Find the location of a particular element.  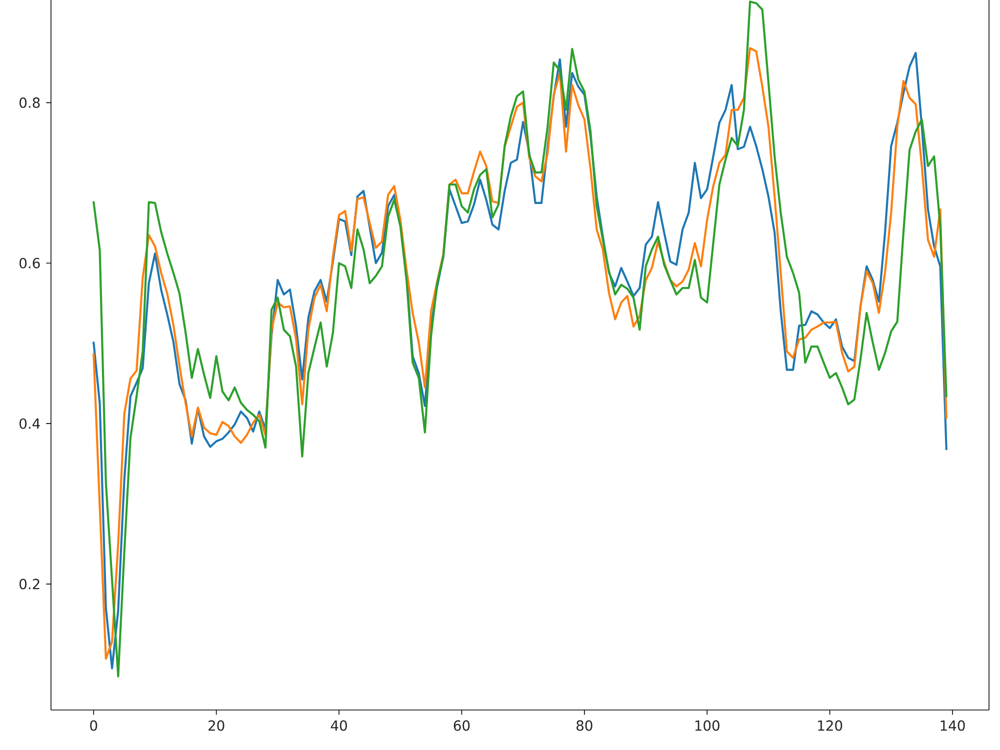

y-tick-label: 0.8 is located at coordinates (30, 102).